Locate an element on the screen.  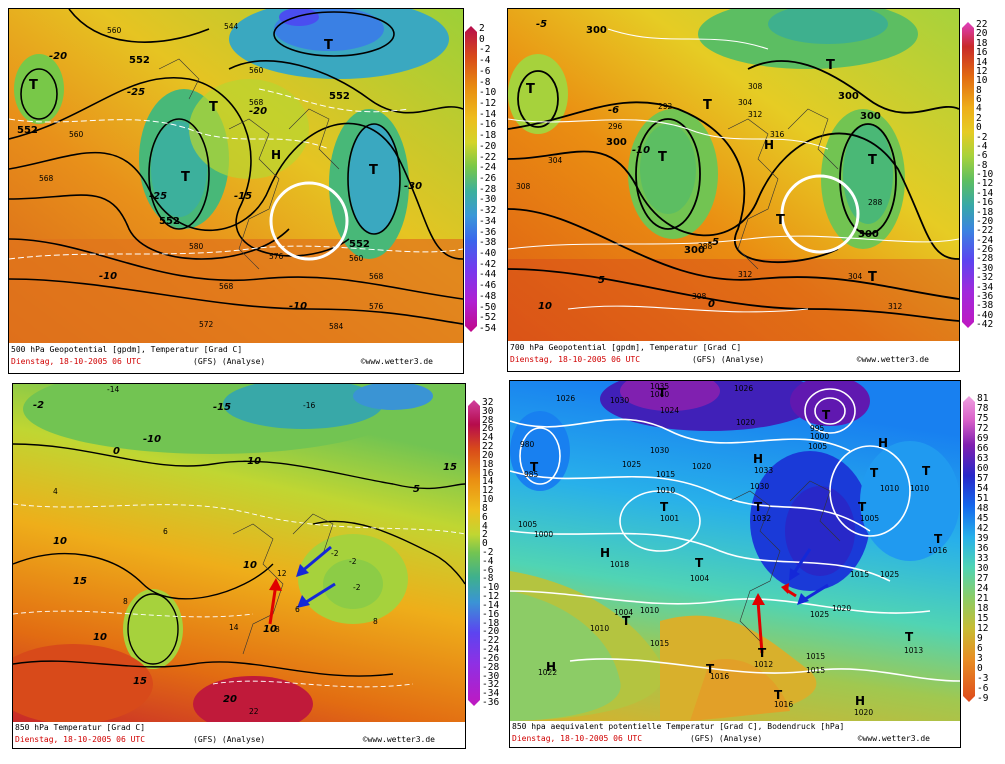
svg-text: 300 is located at coordinates (616, 142).